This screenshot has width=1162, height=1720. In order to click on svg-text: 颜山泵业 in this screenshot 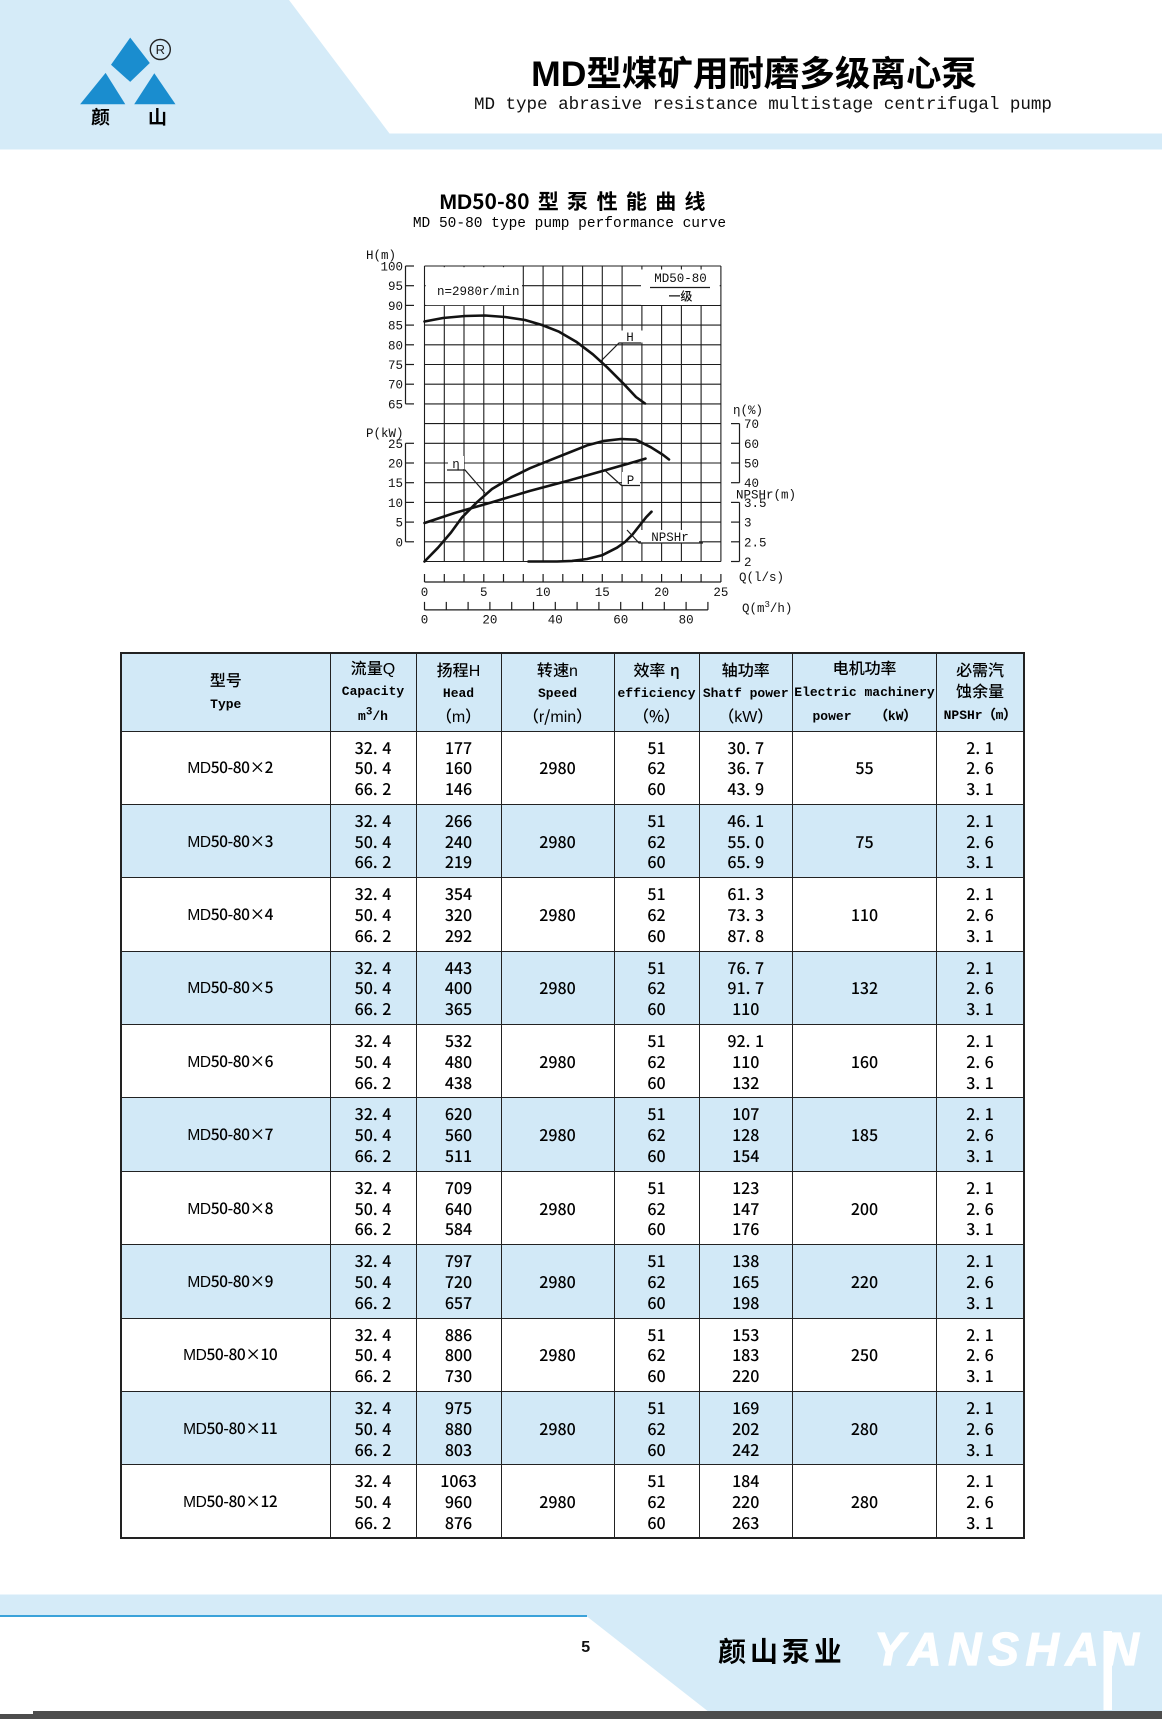, I will do `click(782, 1651)`.